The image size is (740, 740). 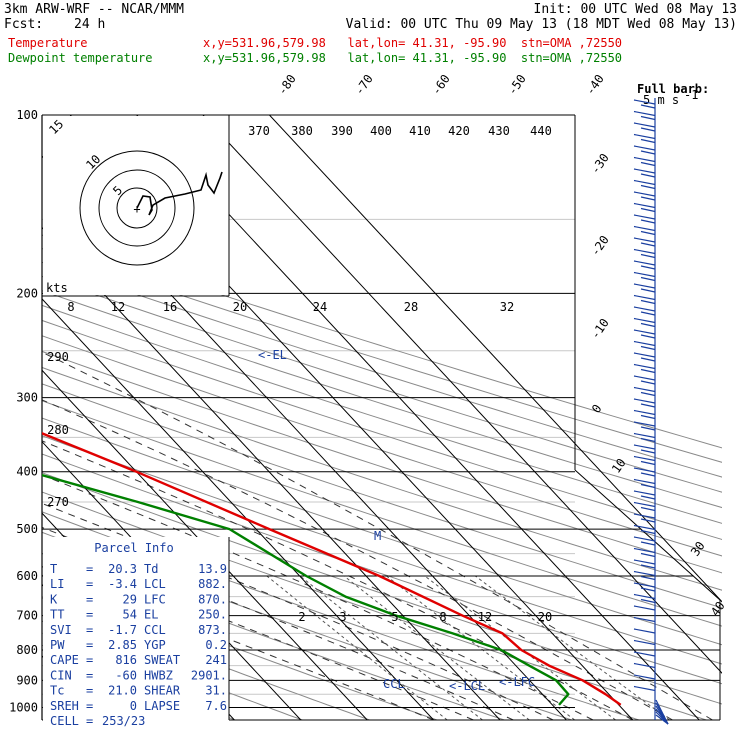 I want to click on isotherm-label: 40, so click(x=718, y=609).